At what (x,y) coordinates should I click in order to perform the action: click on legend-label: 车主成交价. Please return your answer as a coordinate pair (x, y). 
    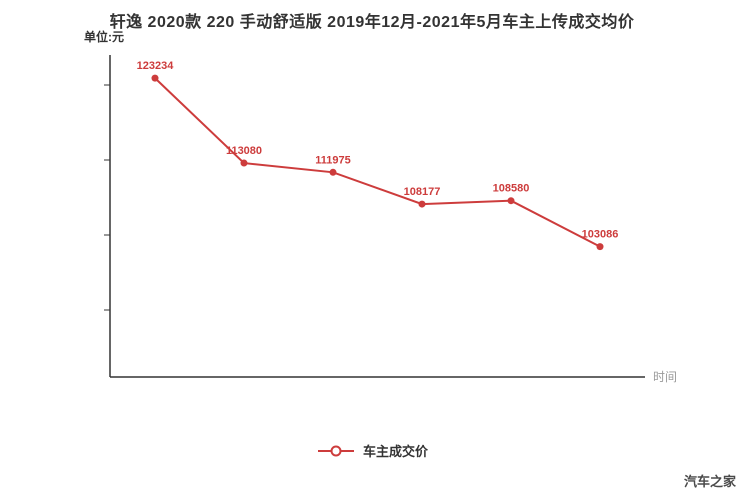
    Looking at the image, I should click on (395, 451).